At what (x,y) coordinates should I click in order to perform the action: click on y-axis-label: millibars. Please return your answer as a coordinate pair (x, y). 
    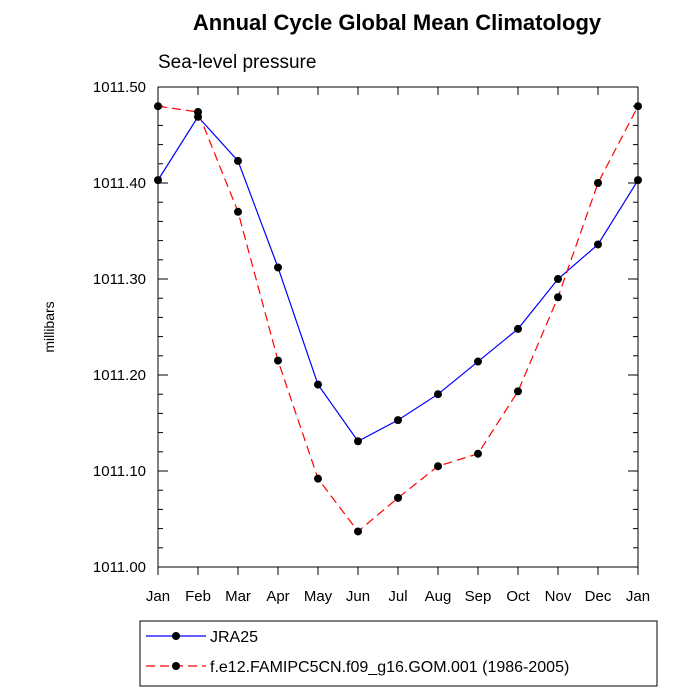
    Looking at the image, I should click on (49, 326).